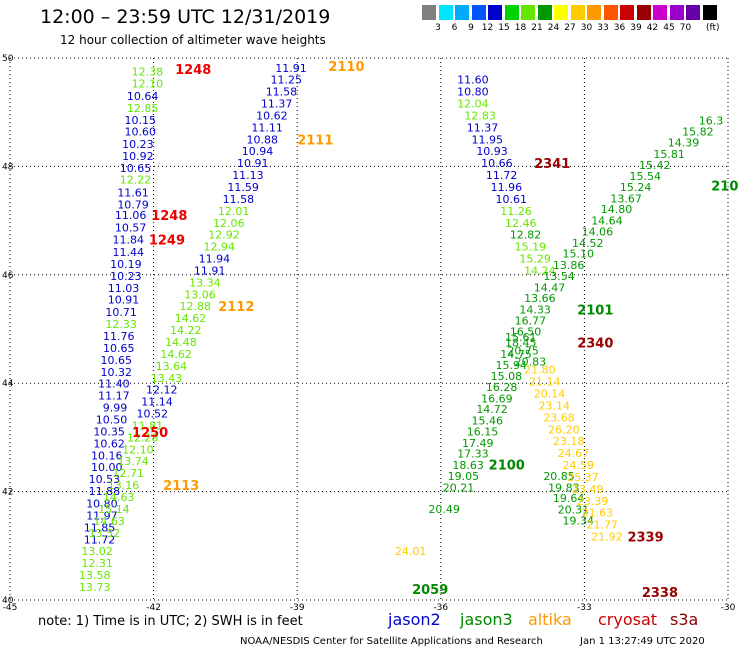 Image resolution: width=740 pixels, height=650 pixels. I want to click on swh-value-label: 15.08, so click(507, 376).